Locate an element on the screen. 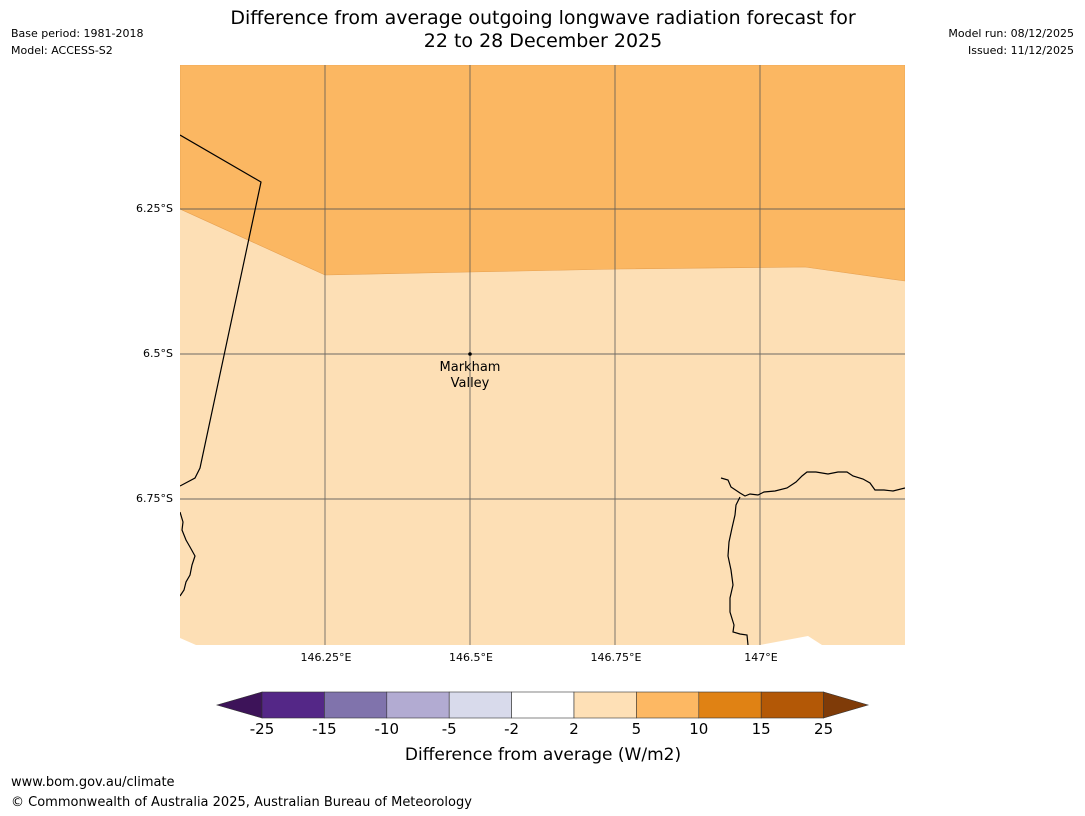  colorbar-tick-5: -2 is located at coordinates (512, 729).